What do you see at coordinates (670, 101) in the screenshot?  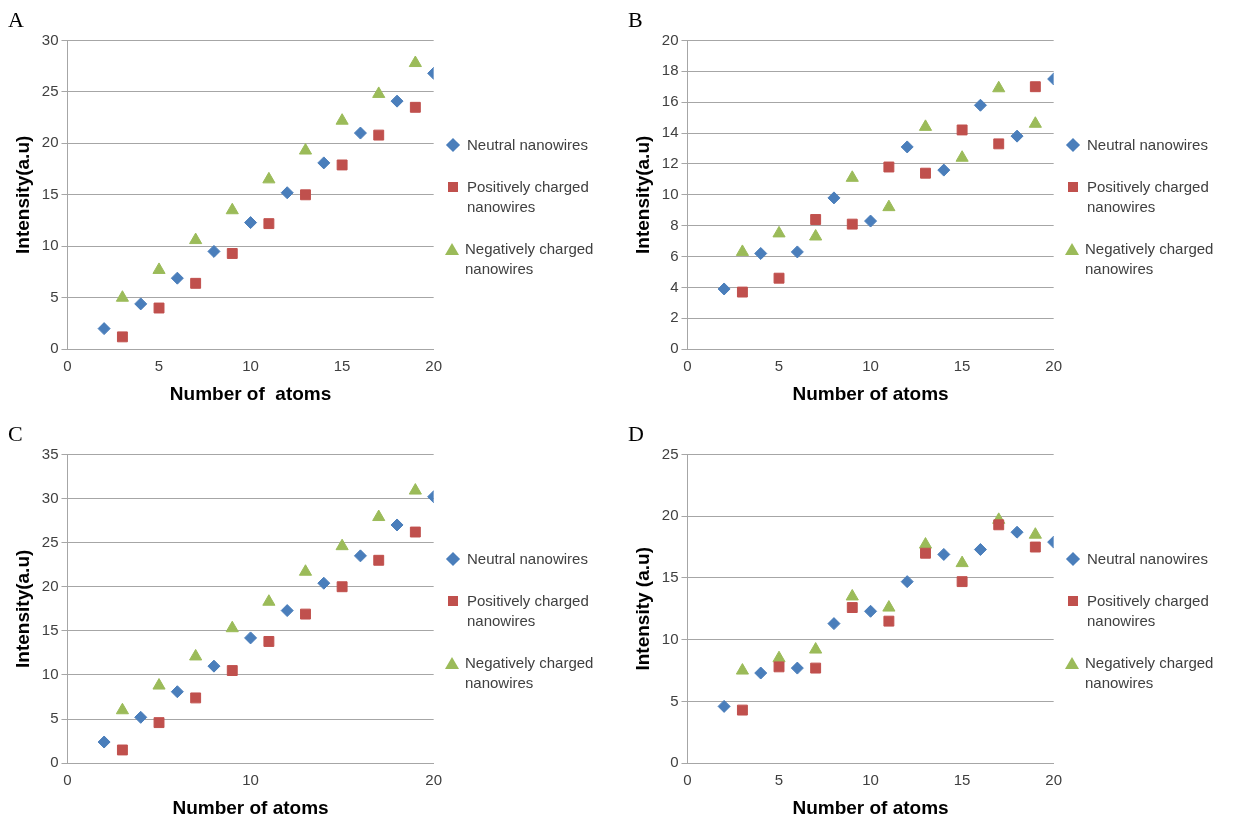 I see `y-tick-label: 16` at bounding box center [670, 101].